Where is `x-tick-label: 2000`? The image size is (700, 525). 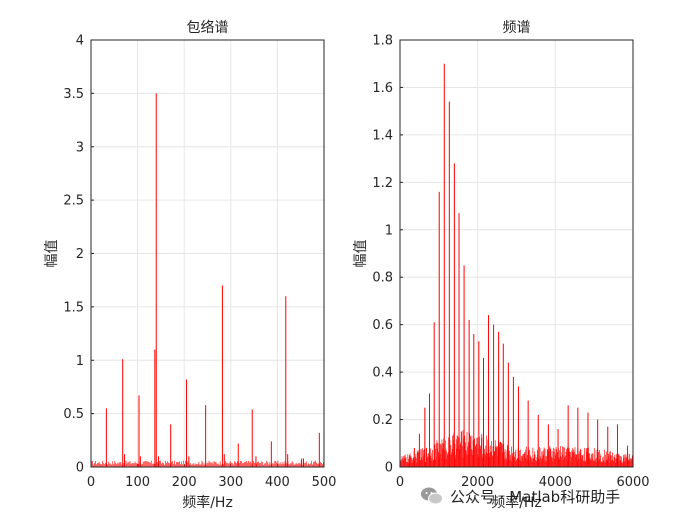
x-tick-label: 2000 is located at coordinates (477, 482).